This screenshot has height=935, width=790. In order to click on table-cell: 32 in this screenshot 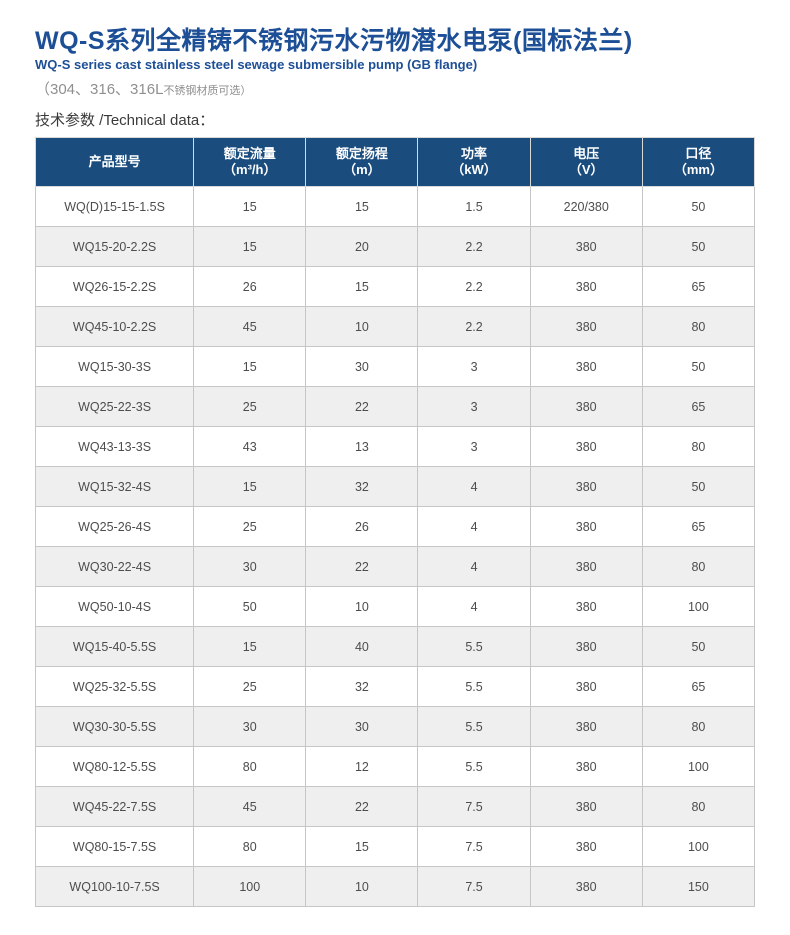, I will do `click(362, 686)`.